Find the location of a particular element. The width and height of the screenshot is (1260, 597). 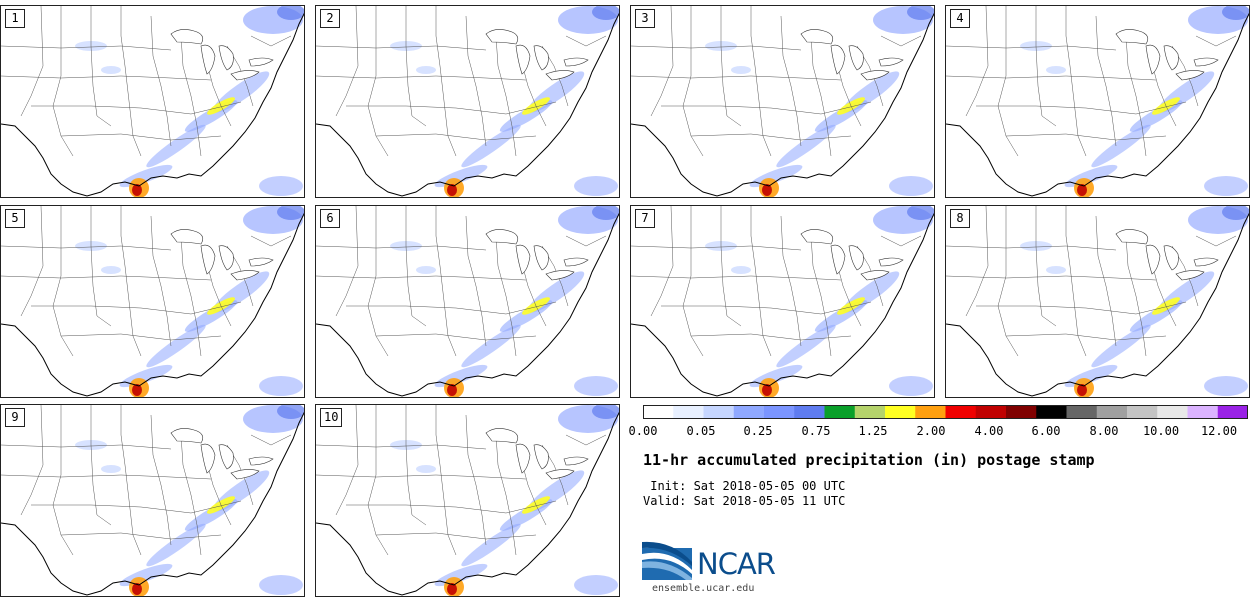

member-number: 10 is located at coordinates (331, 417).